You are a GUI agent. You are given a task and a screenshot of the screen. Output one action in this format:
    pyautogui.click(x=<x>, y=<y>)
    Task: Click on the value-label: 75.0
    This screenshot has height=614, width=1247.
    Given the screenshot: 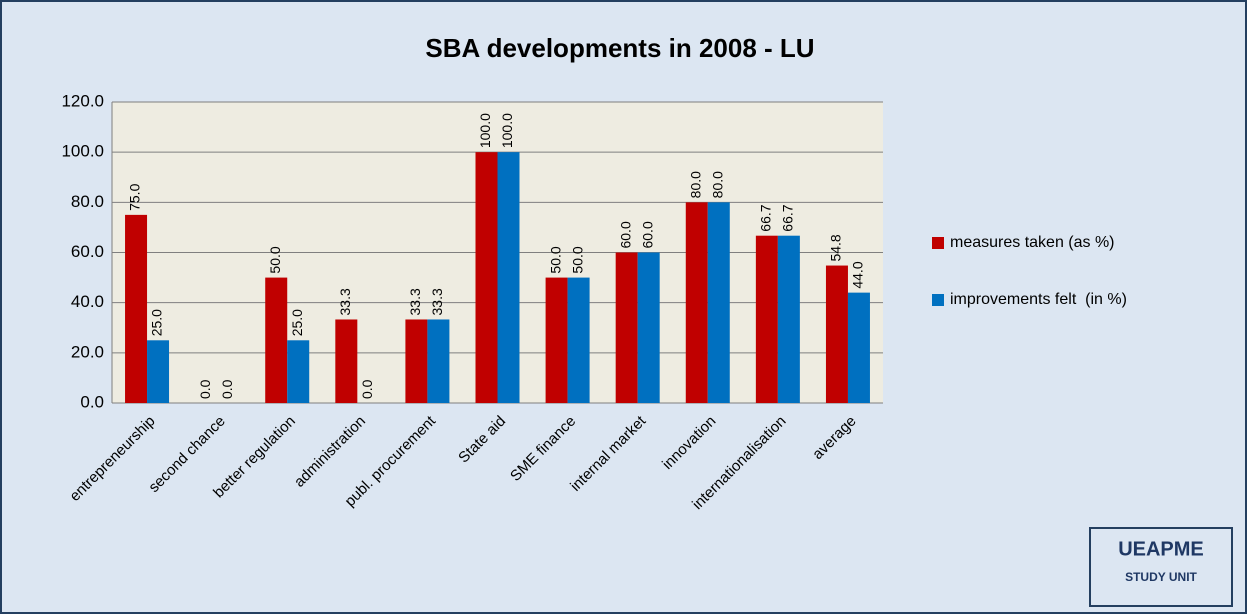 What is the action you would take?
    pyautogui.click(x=135, y=196)
    